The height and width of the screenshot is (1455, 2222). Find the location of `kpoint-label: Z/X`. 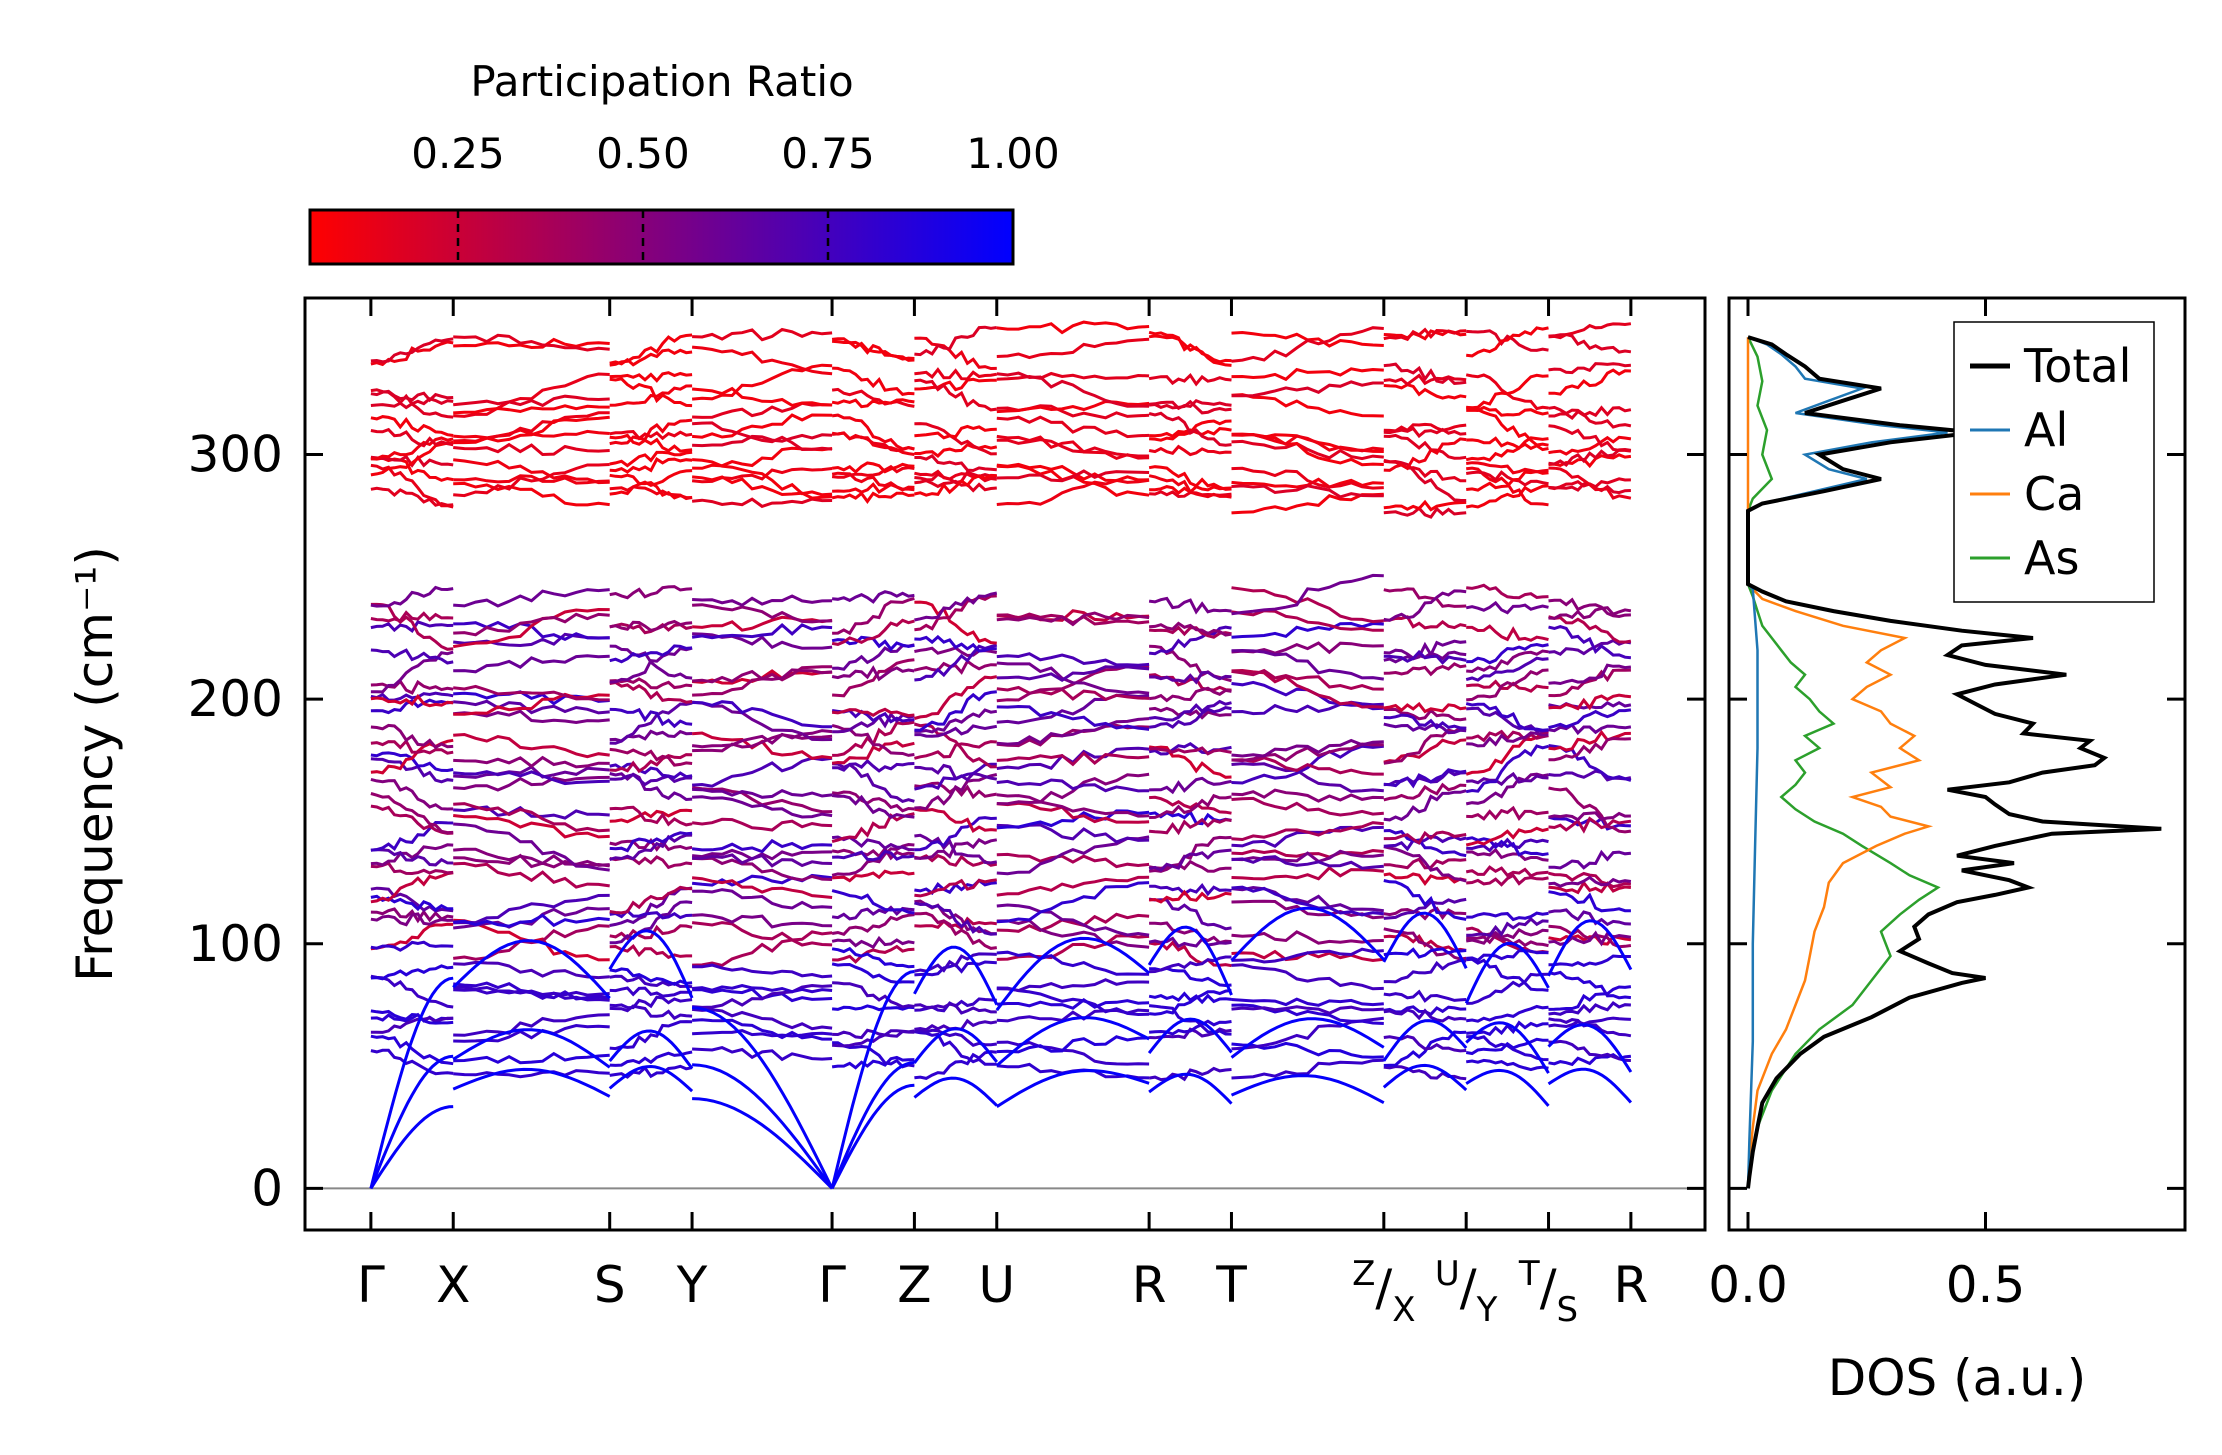

kpoint-label: Z/X is located at coordinates (1383, 1292).